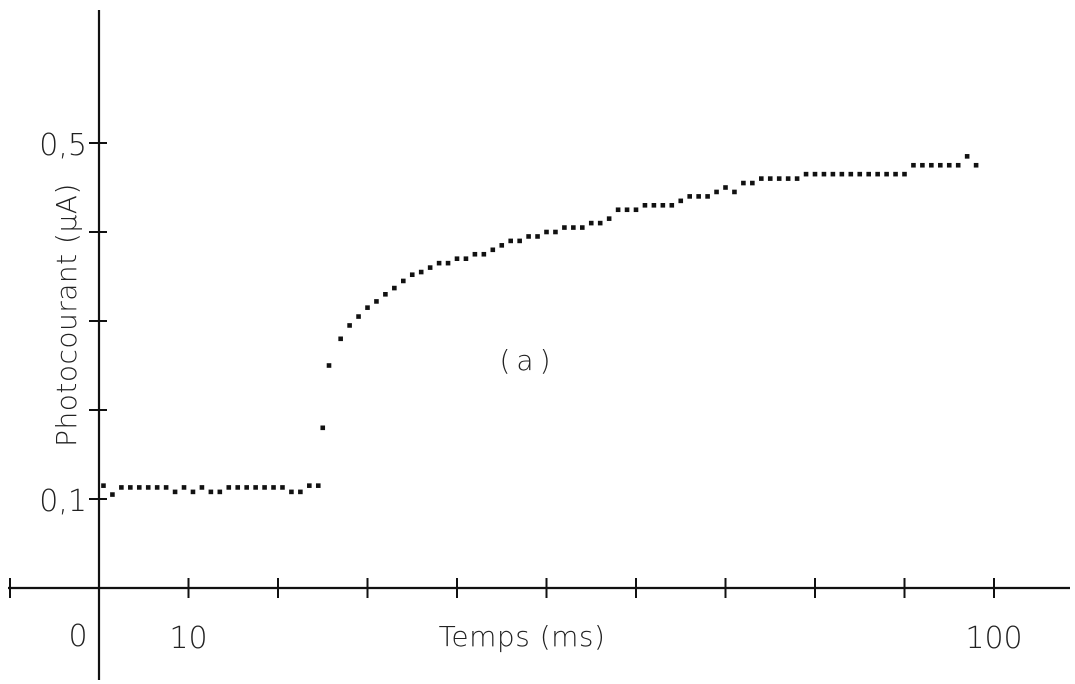 Image resolution: width=1075 pixels, height=684 pixels. What do you see at coordinates (63, 145) in the screenshot?
I see `y-tick-label-0.5: 0,5` at bounding box center [63, 145].